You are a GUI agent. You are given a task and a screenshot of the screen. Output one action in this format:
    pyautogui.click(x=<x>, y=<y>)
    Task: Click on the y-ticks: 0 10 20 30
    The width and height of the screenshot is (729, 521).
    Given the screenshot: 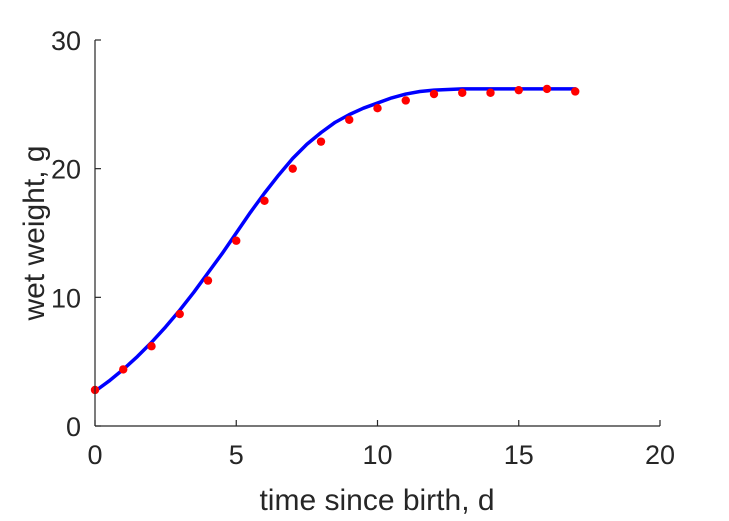 What is the action you would take?
    pyautogui.click(x=76, y=234)
    